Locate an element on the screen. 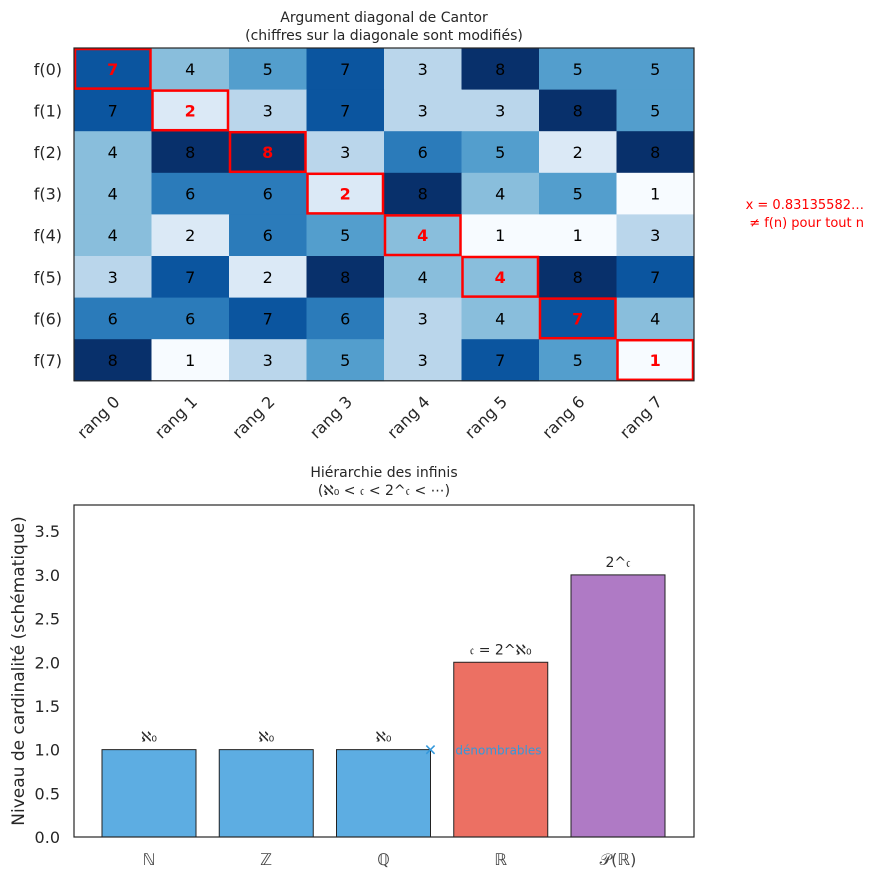 Image resolution: width=874 pixels, height=884 pixels. bar-chart-subtitle: (ℵ₀ < 𝔠 < 2^𝔠 < ⋯) is located at coordinates (384, 491).